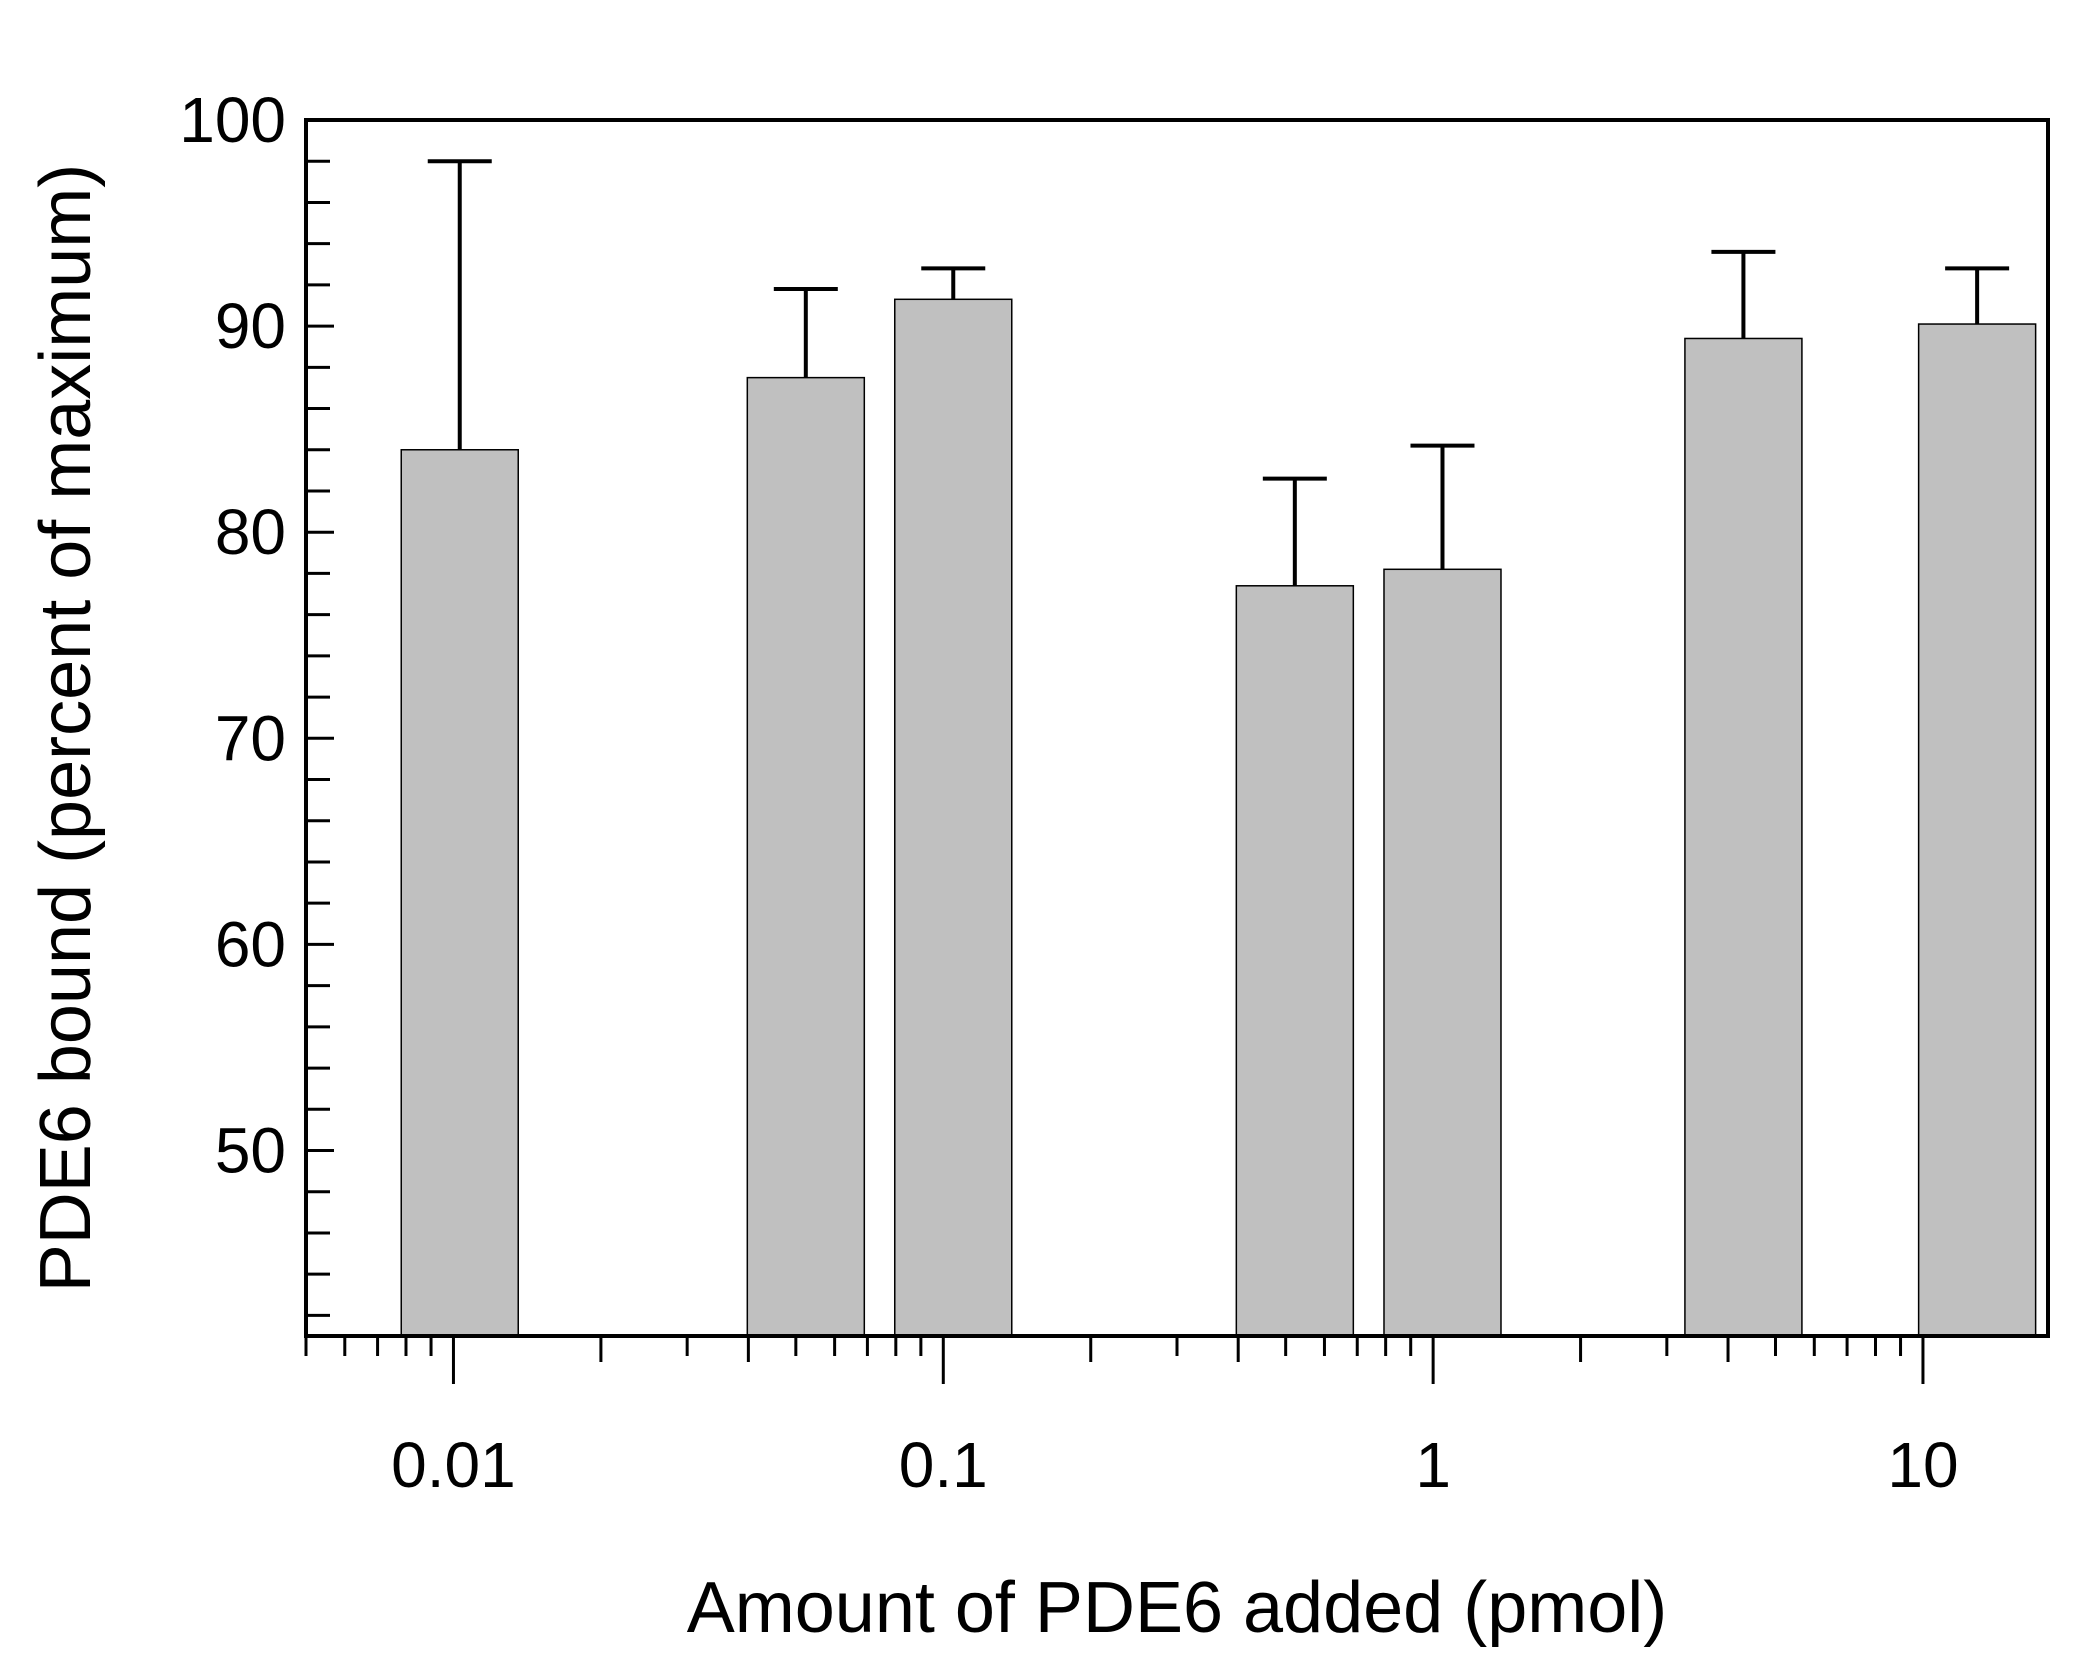  What do you see at coordinates (1131, 1418) in the screenshot?
I see `x-axis-ticks: 0.01 0.1 1 10` at bounding box center [1131, 1418].